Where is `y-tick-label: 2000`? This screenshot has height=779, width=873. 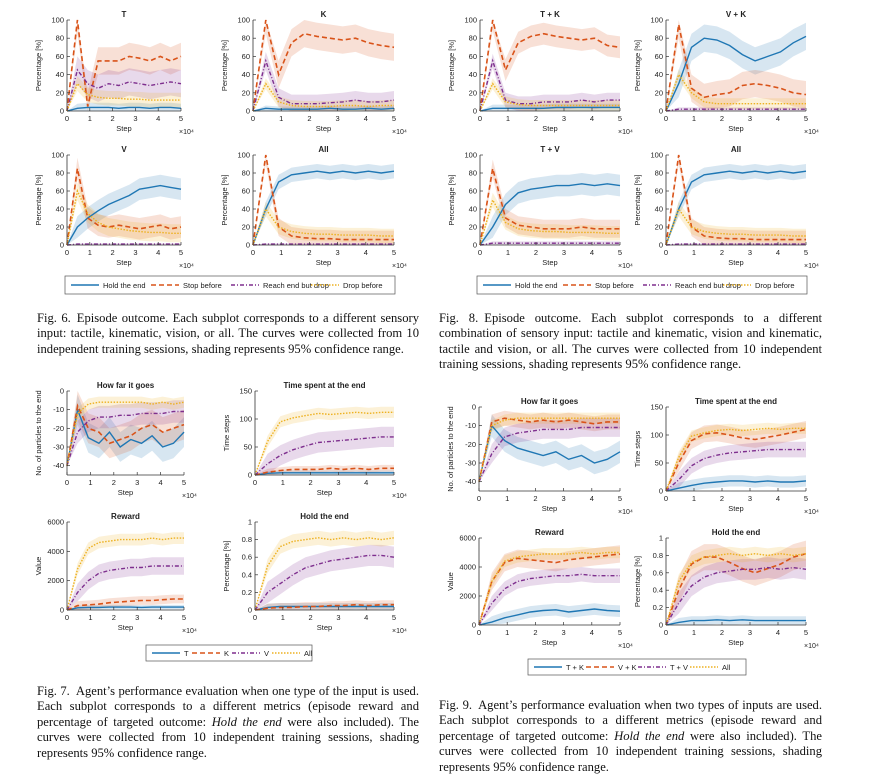 y-tick-label: 2000 is located at coordinates (55, 580).